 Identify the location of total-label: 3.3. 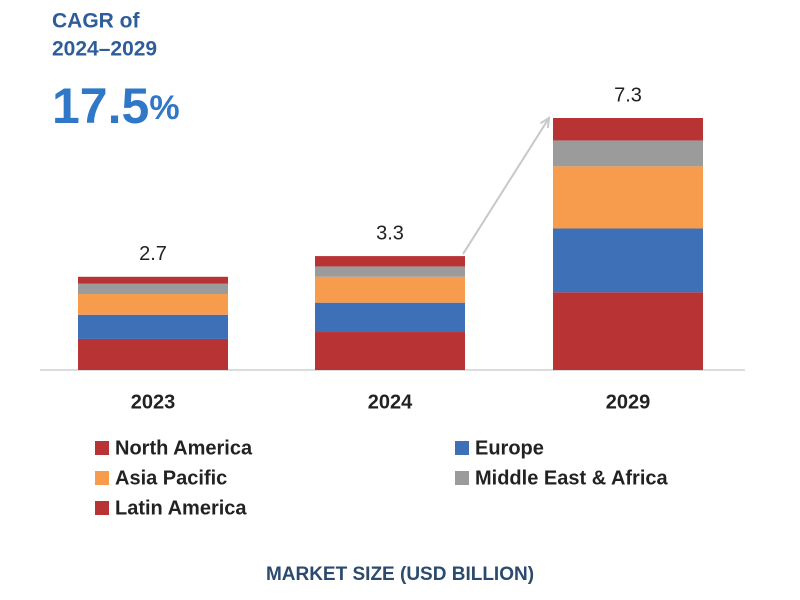
(390, 233).